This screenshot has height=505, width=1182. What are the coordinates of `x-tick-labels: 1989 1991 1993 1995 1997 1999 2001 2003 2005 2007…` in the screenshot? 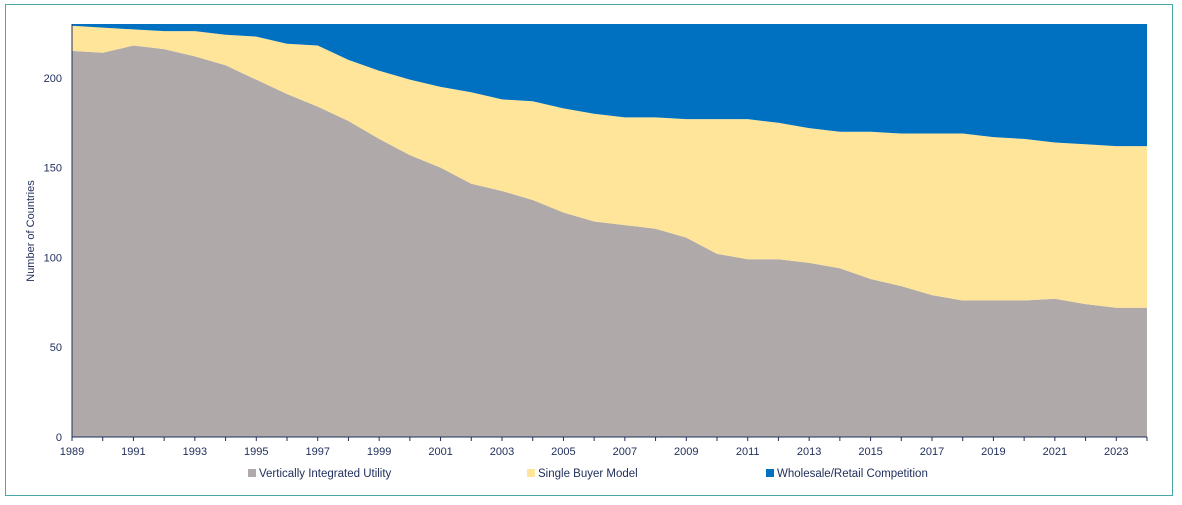 It's located at (604, 447).